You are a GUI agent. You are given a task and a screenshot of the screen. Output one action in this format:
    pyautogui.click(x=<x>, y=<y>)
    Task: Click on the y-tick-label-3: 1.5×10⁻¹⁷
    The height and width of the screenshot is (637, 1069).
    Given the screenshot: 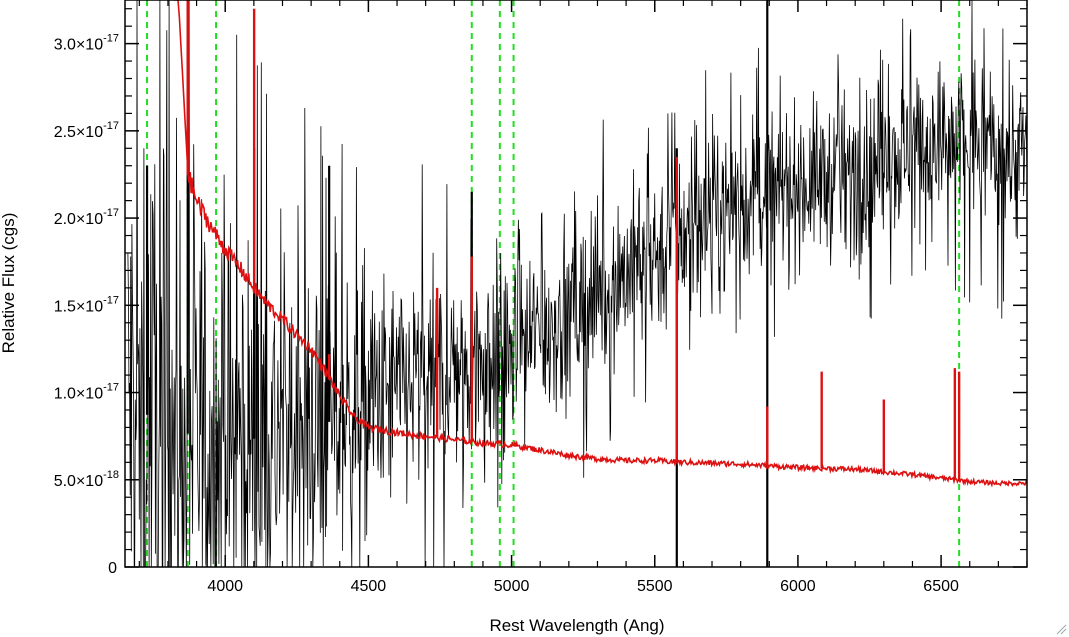 What is the action you would take?
    pyautogui.click(x=86, y=304)
    